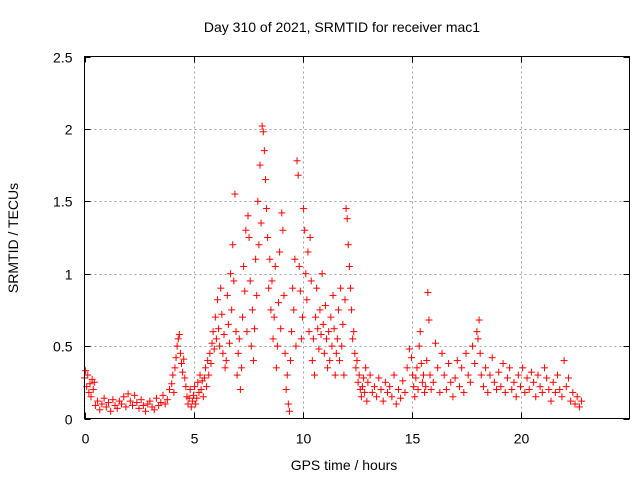 Image resolution: width=640 pixels, height=480 pixels. What do you see at coordinates (63, 347) in the screenshot?
I see `y-tick-label: 0.5` at bounding box center [63, 347].